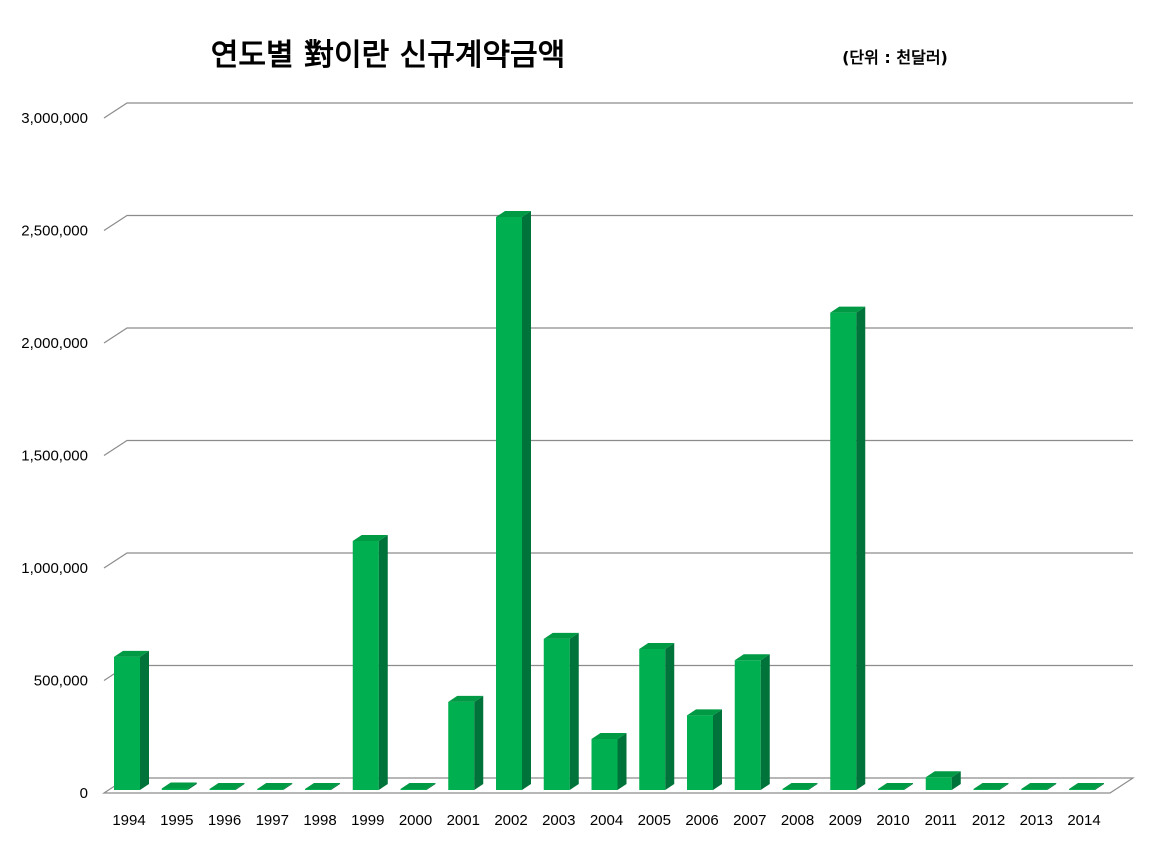 The image size is (1149, 861). Describe the element at coordinates (54, 568) in the screenshot. I see `y-tick-label: 1,000,000` at that location.